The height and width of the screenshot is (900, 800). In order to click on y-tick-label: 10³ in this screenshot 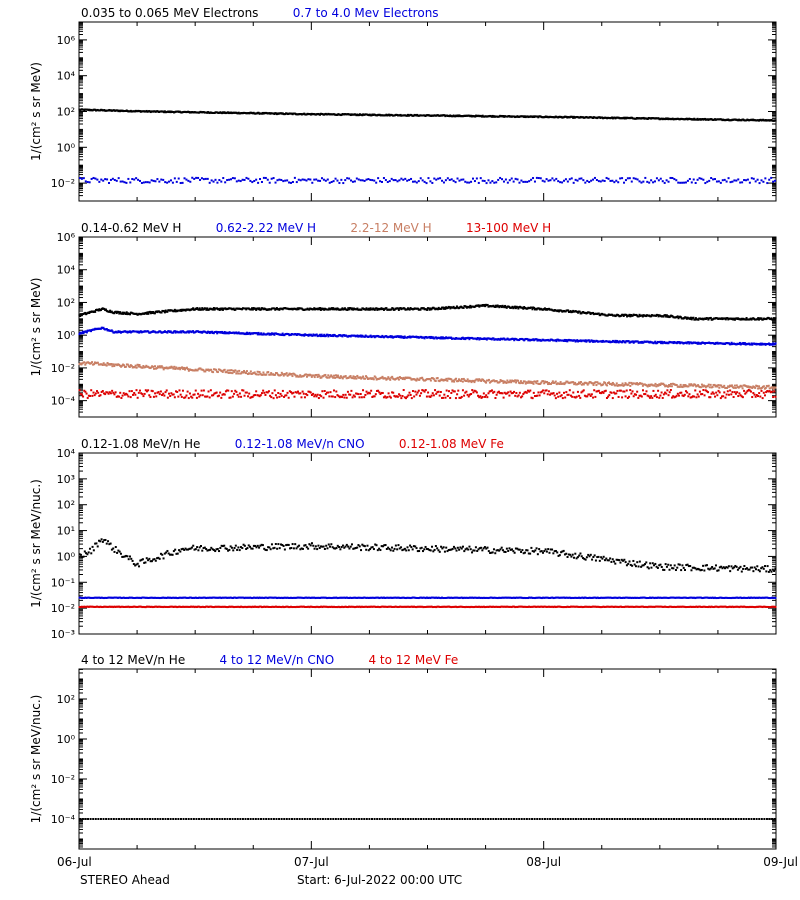, I will do `click(66, 479)`.